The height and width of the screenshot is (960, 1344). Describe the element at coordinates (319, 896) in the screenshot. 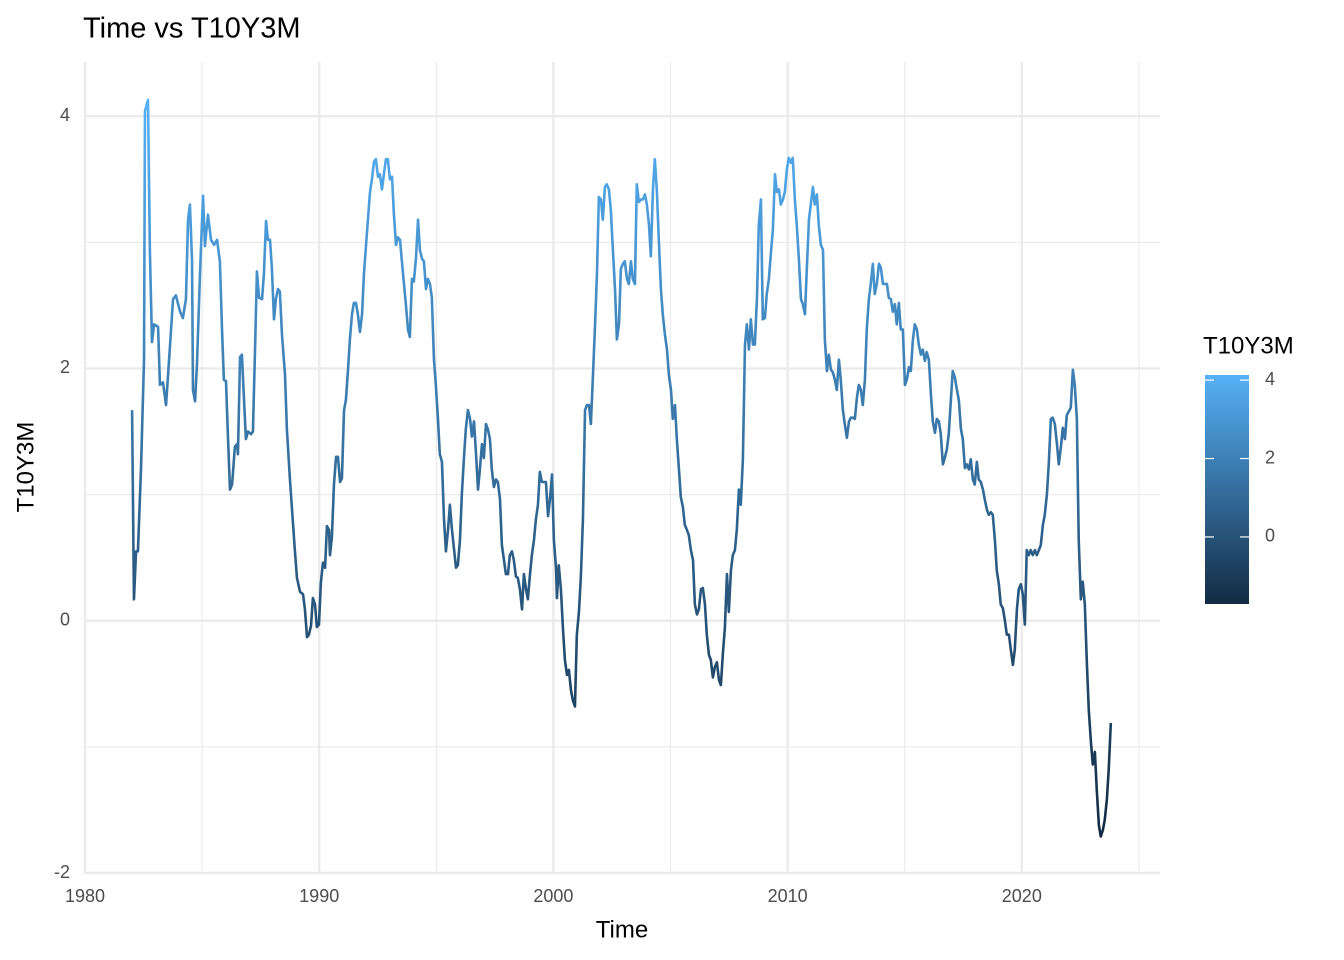

I see `x-tick-label: 1990` at that location.